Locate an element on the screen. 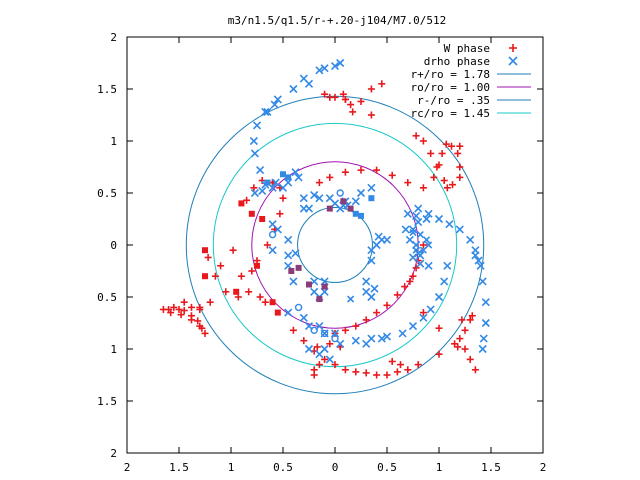  legend-label-2: r+/ro = 1.78 is located at coordinates (450, 74).